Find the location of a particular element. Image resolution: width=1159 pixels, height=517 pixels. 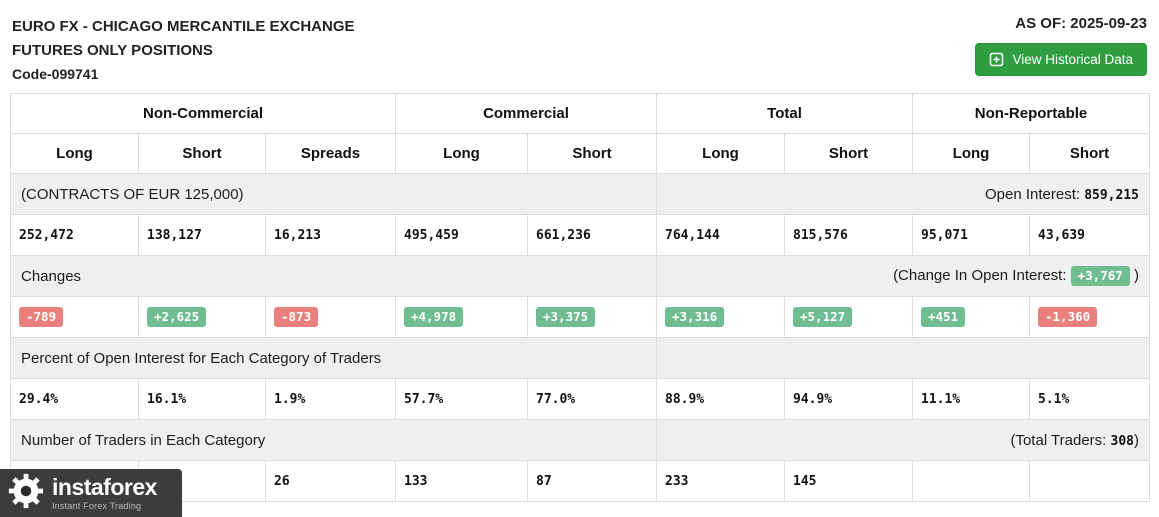

col-header-c-short: Short is located at coordinates (592, 153).